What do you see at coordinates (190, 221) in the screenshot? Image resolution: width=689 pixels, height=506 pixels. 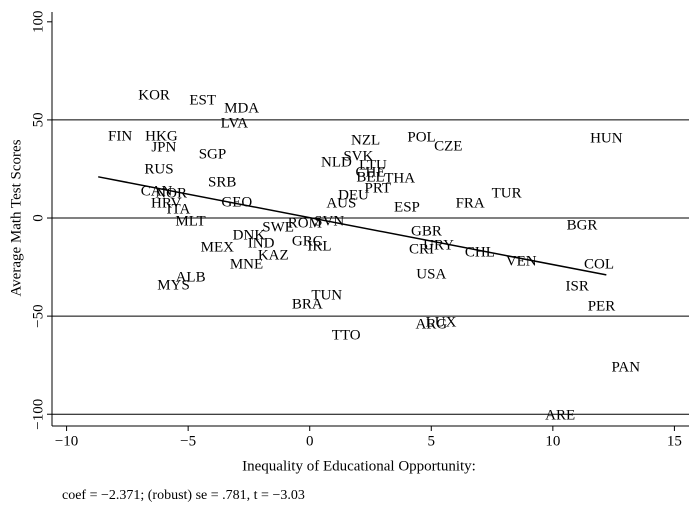 I see `point-label: MLT` at bounding box center [190, 221].